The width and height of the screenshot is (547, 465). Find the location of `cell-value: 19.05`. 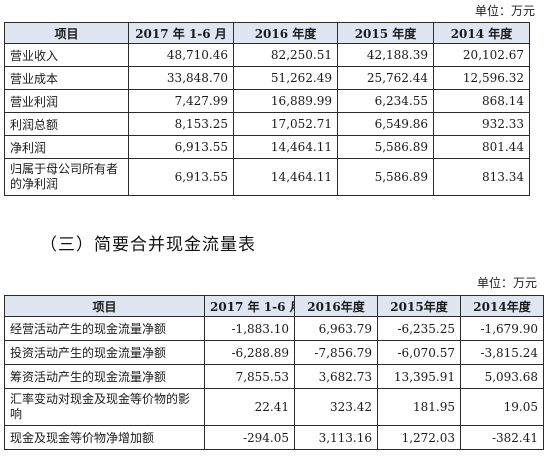

cell-value: 19.05 is located at coordinates (502, 407).